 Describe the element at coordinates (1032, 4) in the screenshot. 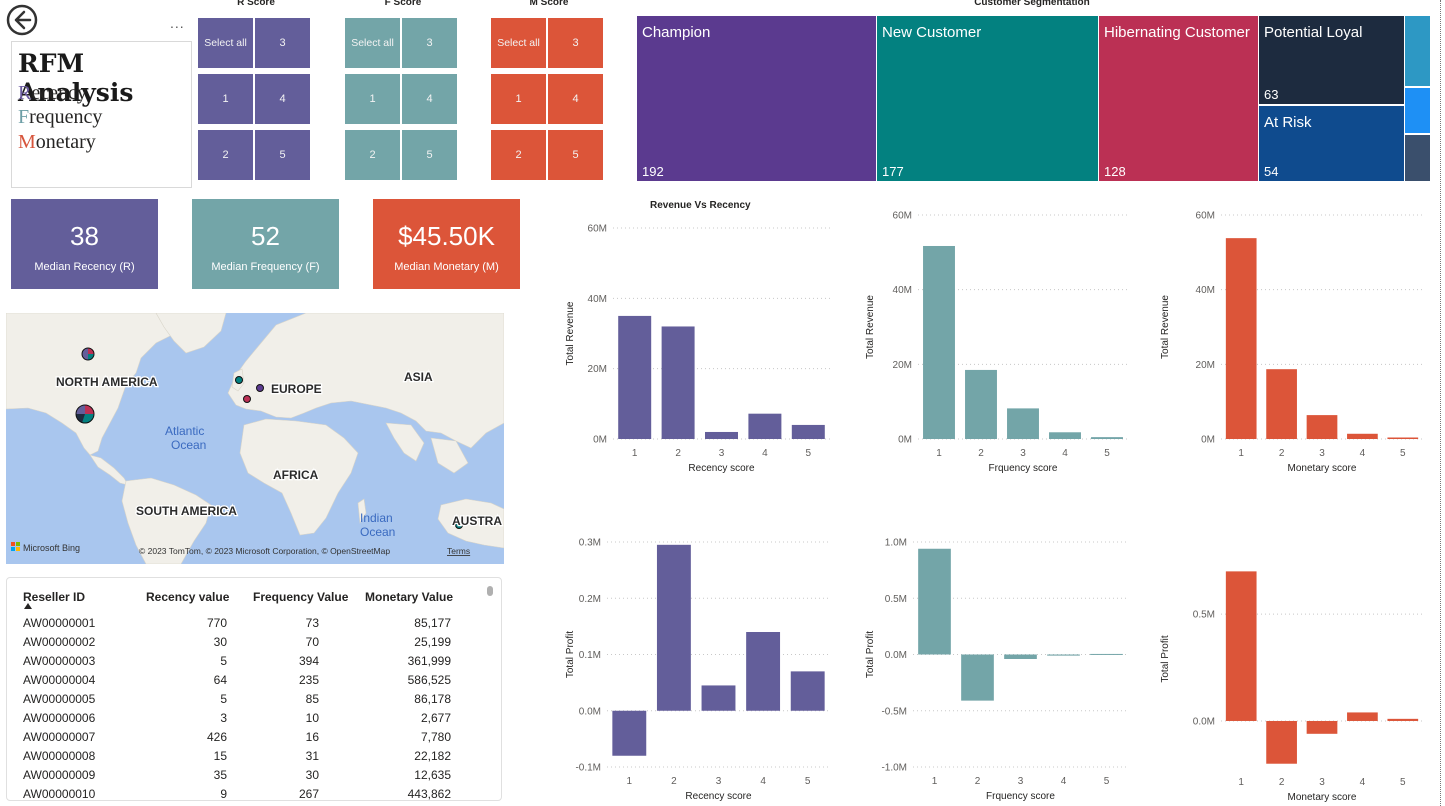

I see `treemap-title: Customer Segmentation` at that location.